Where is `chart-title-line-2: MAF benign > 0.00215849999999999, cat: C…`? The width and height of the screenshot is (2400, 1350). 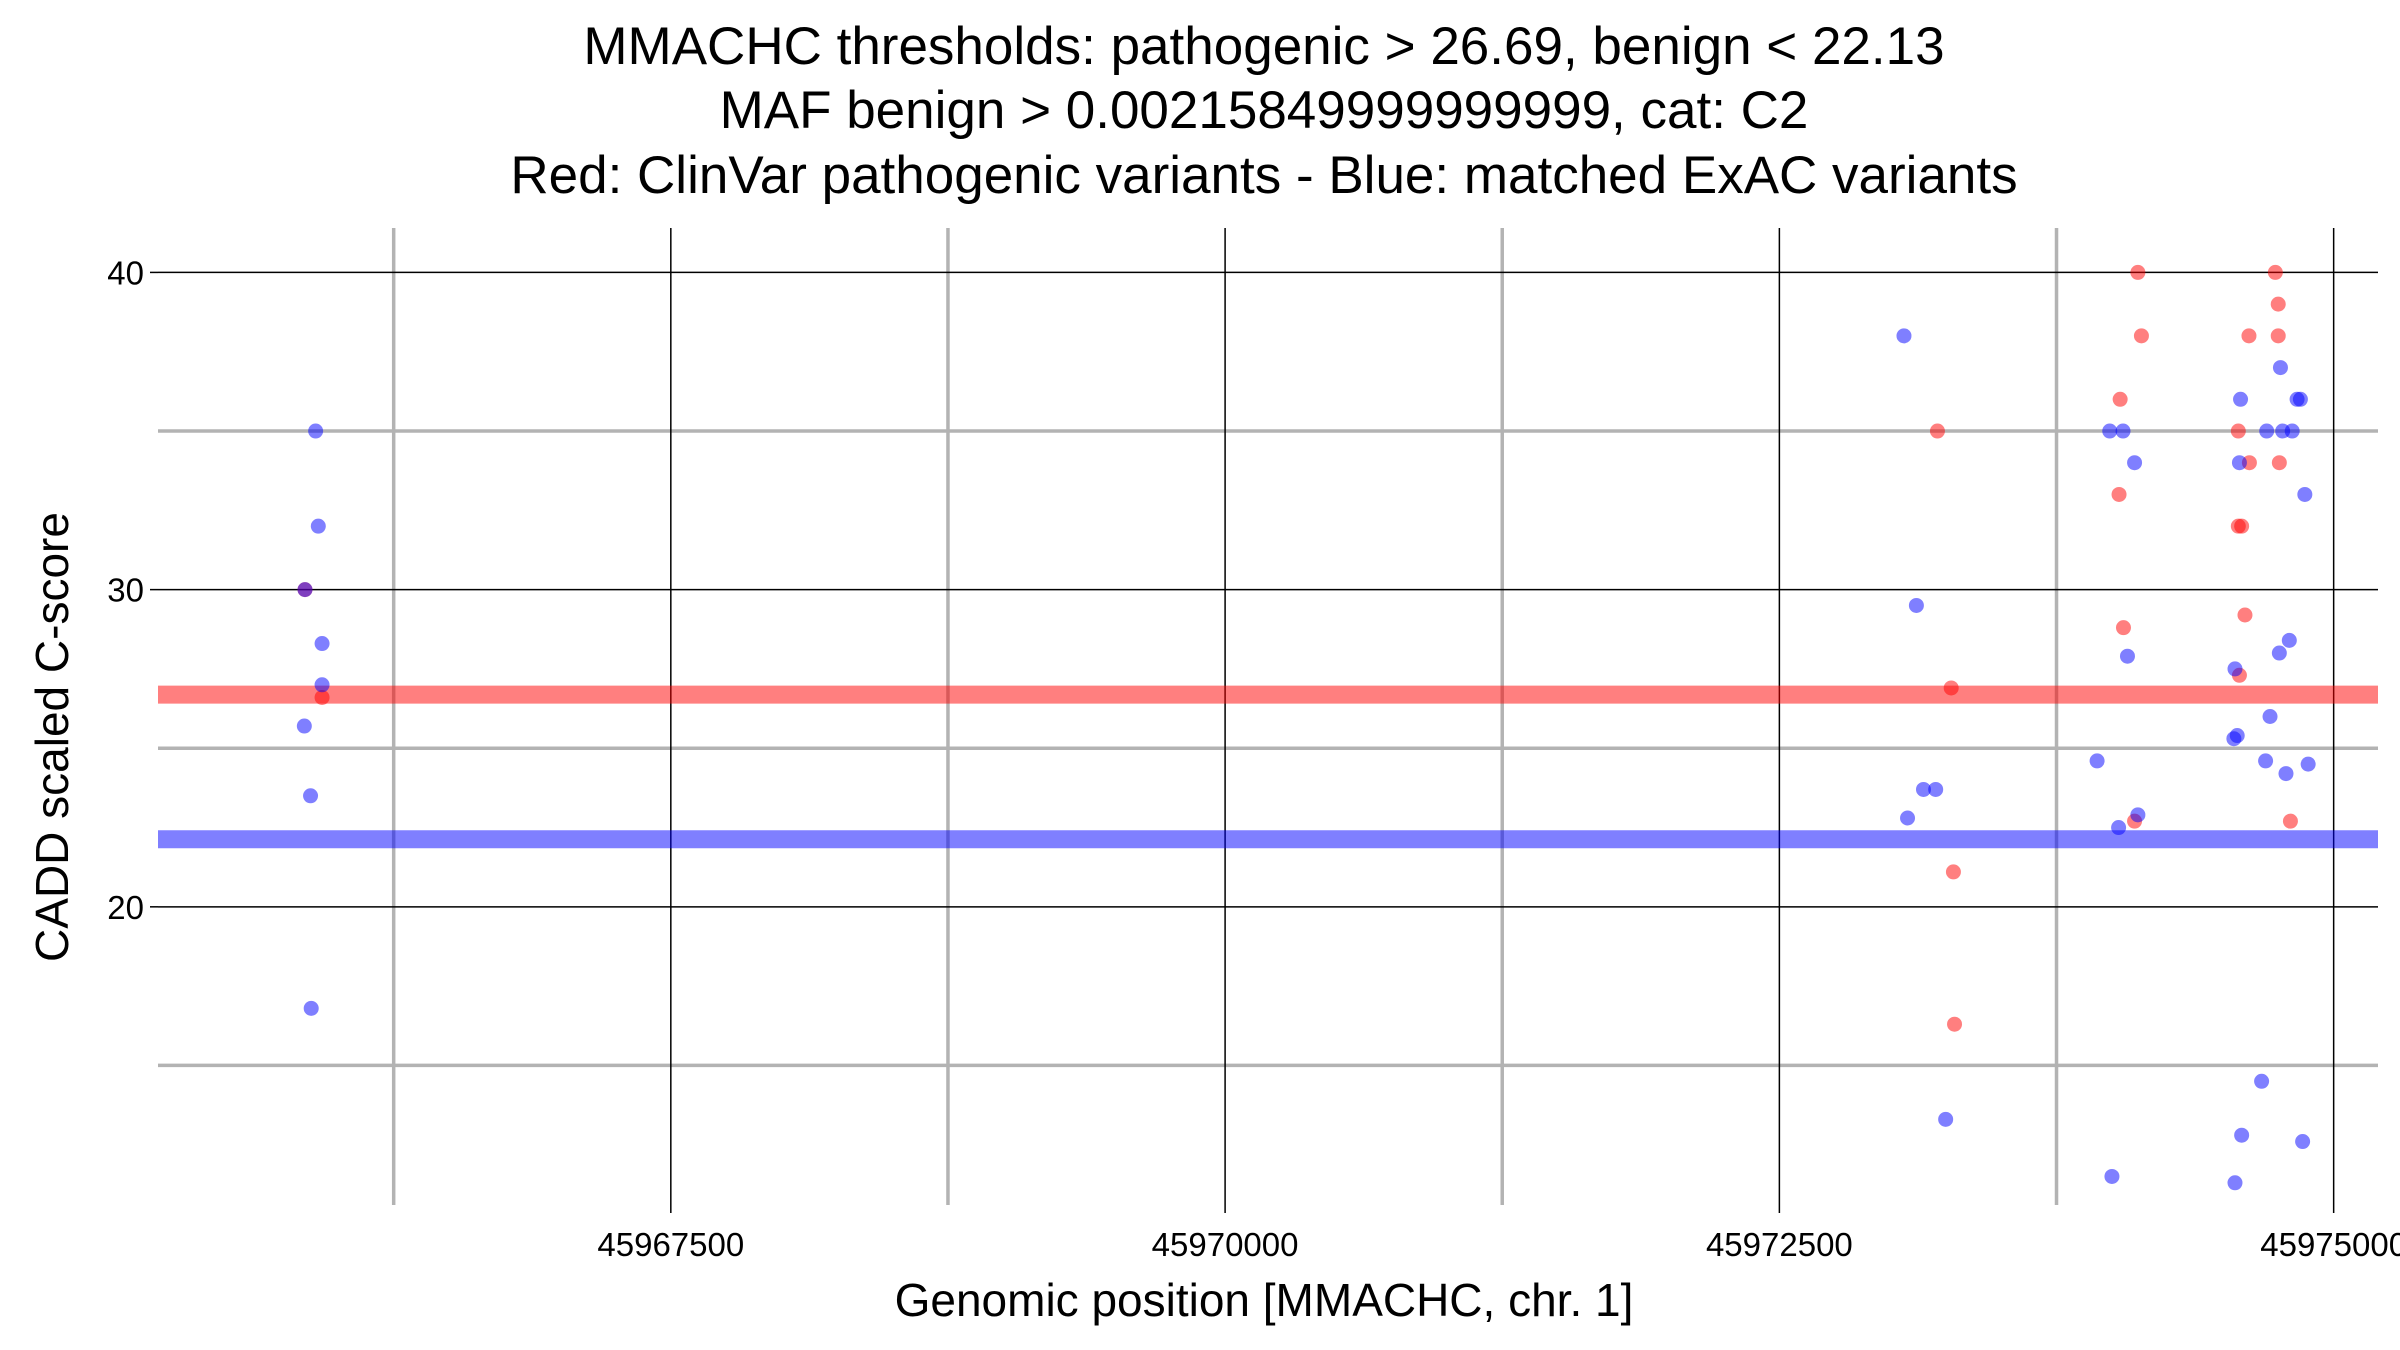 chart-title-line-2: MAF benign > 0.00215849999999999, cat: C… is located at coordinates (1264, 110).